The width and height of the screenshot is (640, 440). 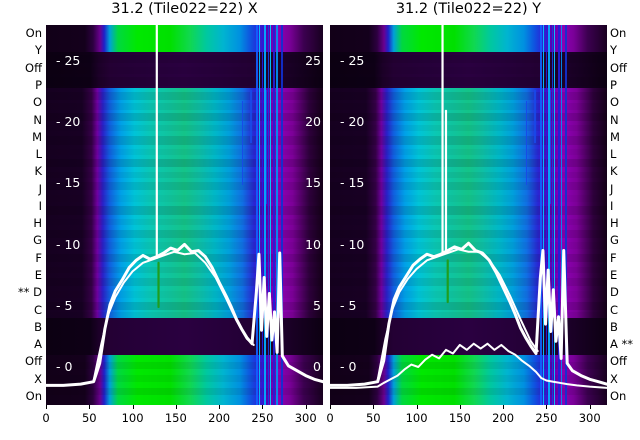 I want to click on category-label-text: K, so click(x=38, y=171).